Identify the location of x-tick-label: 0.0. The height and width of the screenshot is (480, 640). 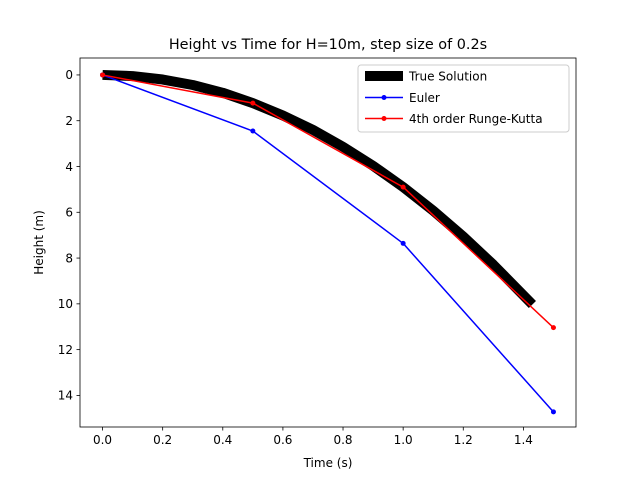
(102, 440).